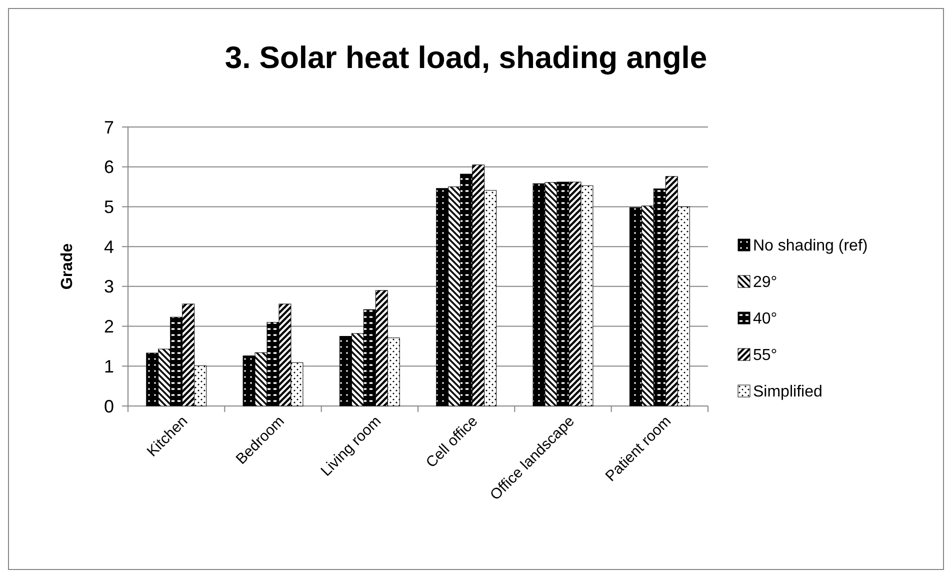 This screenshot has width=952, height=578. Describe the element at coordinates (765, 319) in the screenshot. I see `legend-label: 40°` at that location.